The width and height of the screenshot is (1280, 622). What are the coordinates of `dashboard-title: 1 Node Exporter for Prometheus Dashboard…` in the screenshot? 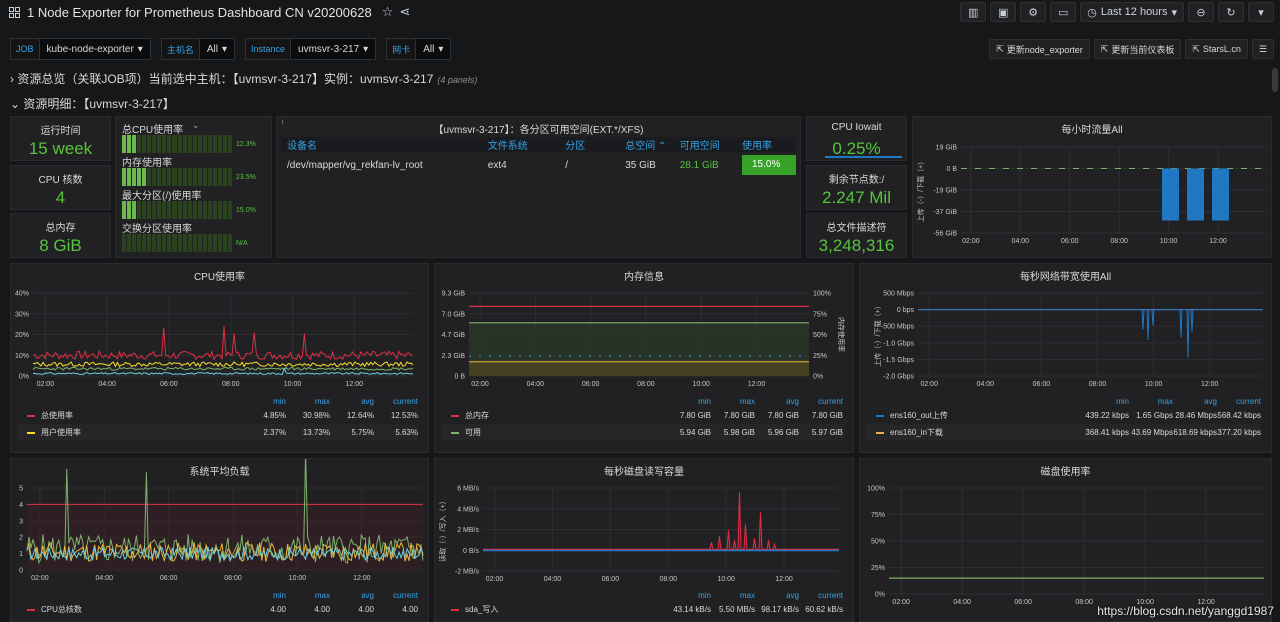 It's located at (199, 12).